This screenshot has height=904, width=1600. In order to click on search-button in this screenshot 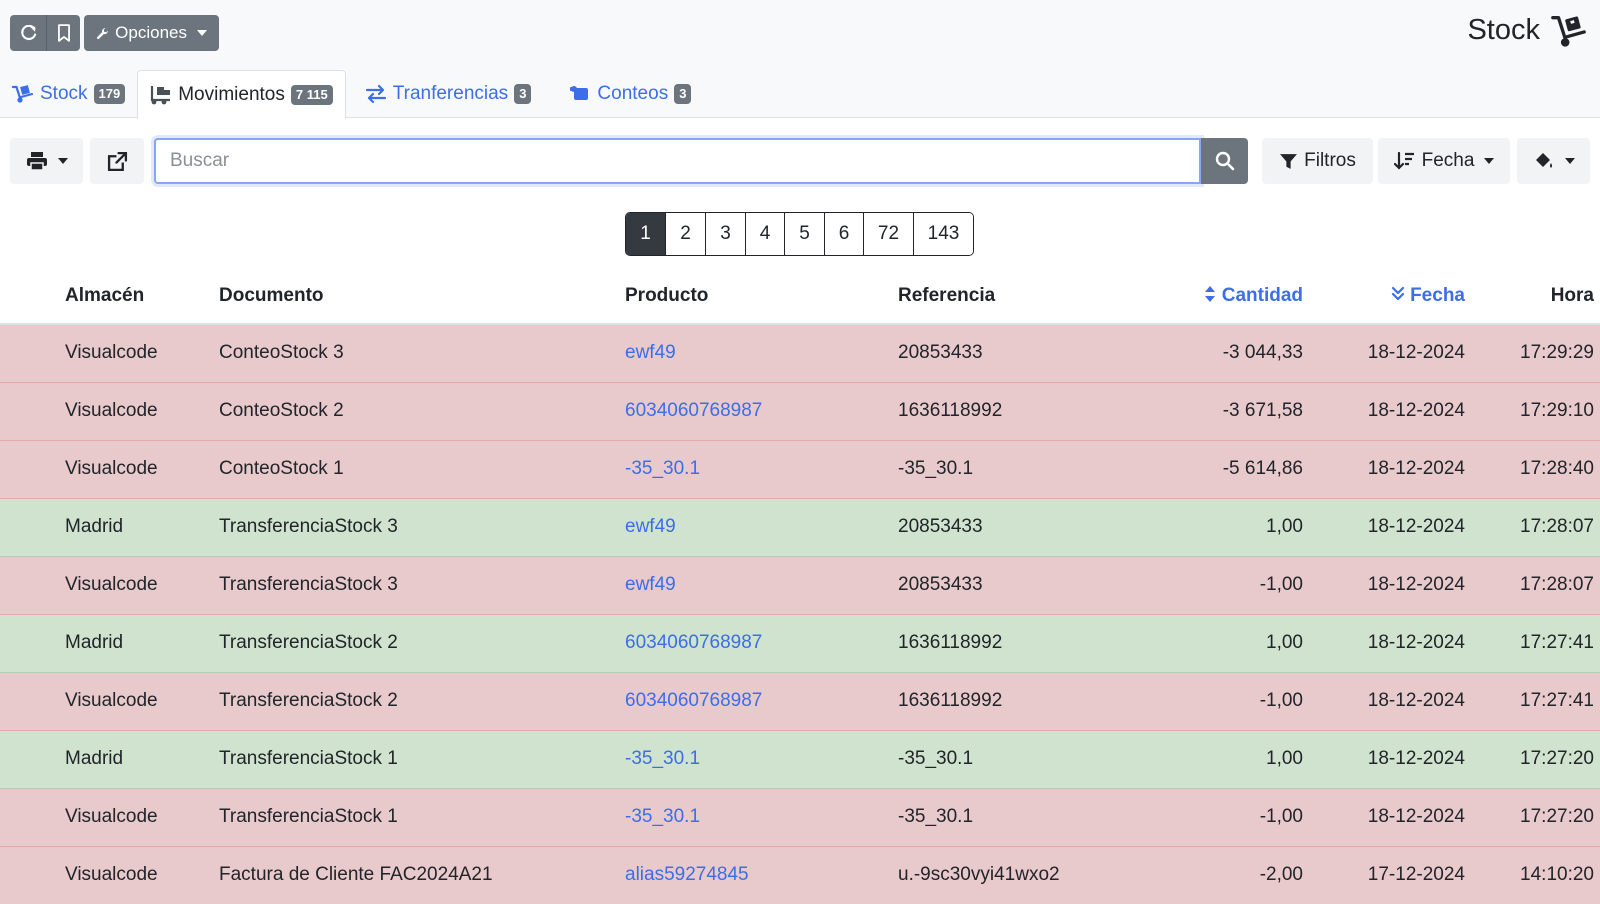, I will do `click(1224, 161)`.